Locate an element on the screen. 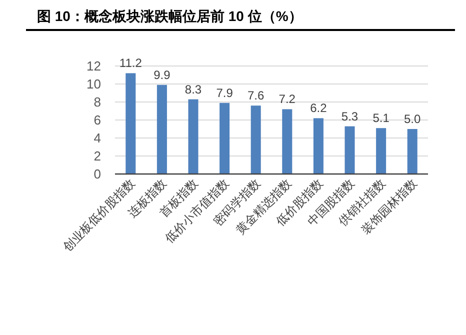 This screenshot has width=466, height=335. y-tick-label: 2 is located at coordinates (97, 156).